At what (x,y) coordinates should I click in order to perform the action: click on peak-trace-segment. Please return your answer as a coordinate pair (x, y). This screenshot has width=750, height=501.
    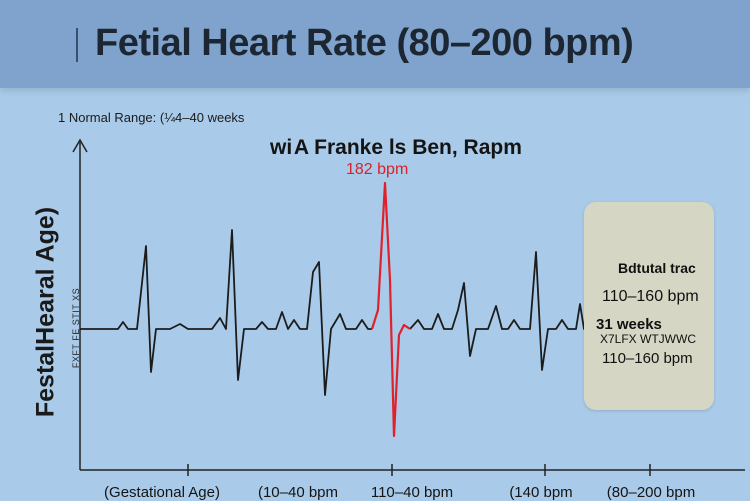
    Looking at the image, I should click on (390, 309).